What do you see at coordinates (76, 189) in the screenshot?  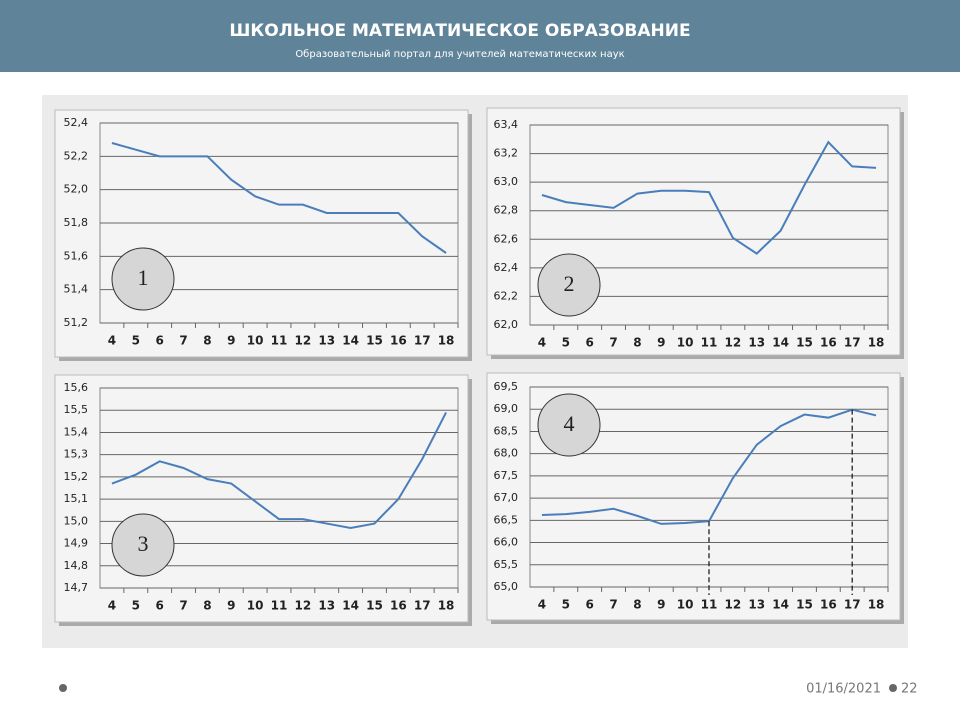 I see `y-tick-label: 52,0` at bounding box center [76, 189].